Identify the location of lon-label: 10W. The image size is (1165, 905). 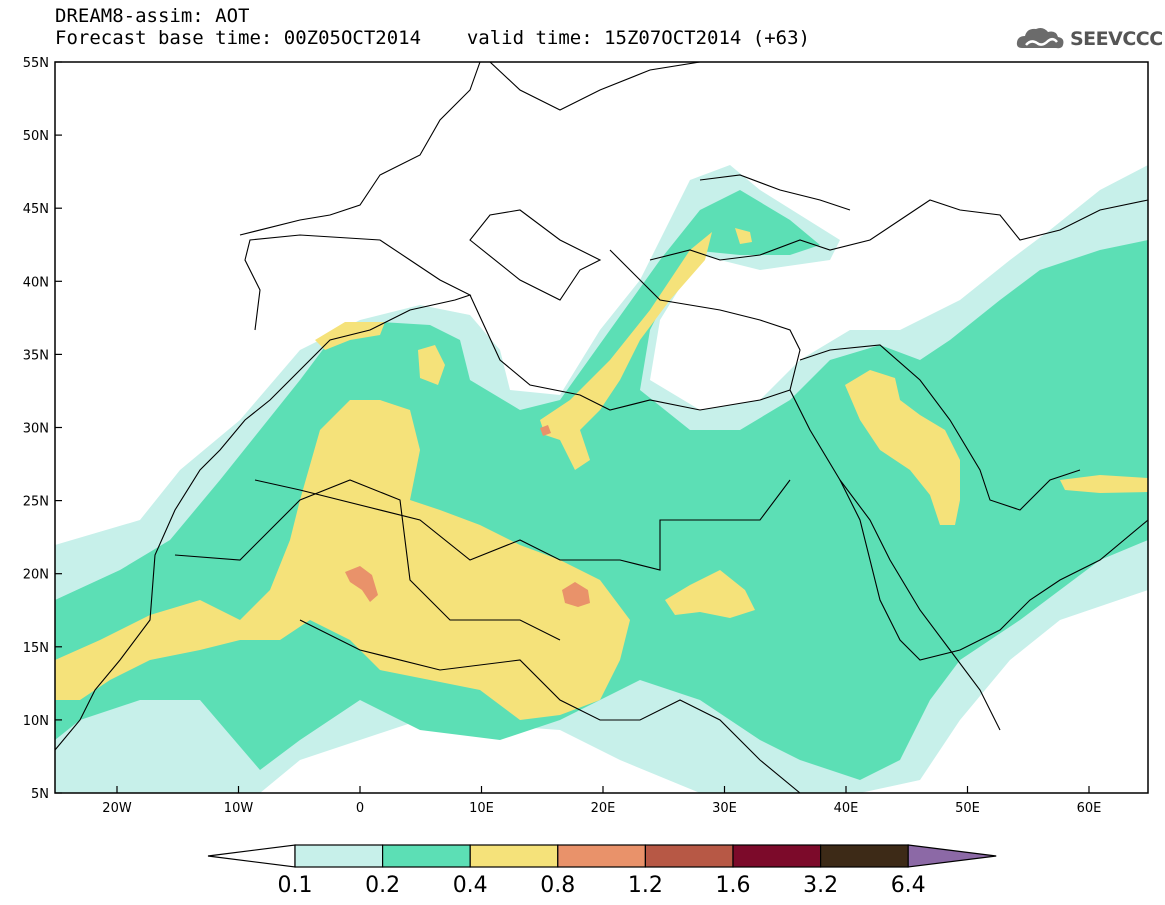
(239, 808).